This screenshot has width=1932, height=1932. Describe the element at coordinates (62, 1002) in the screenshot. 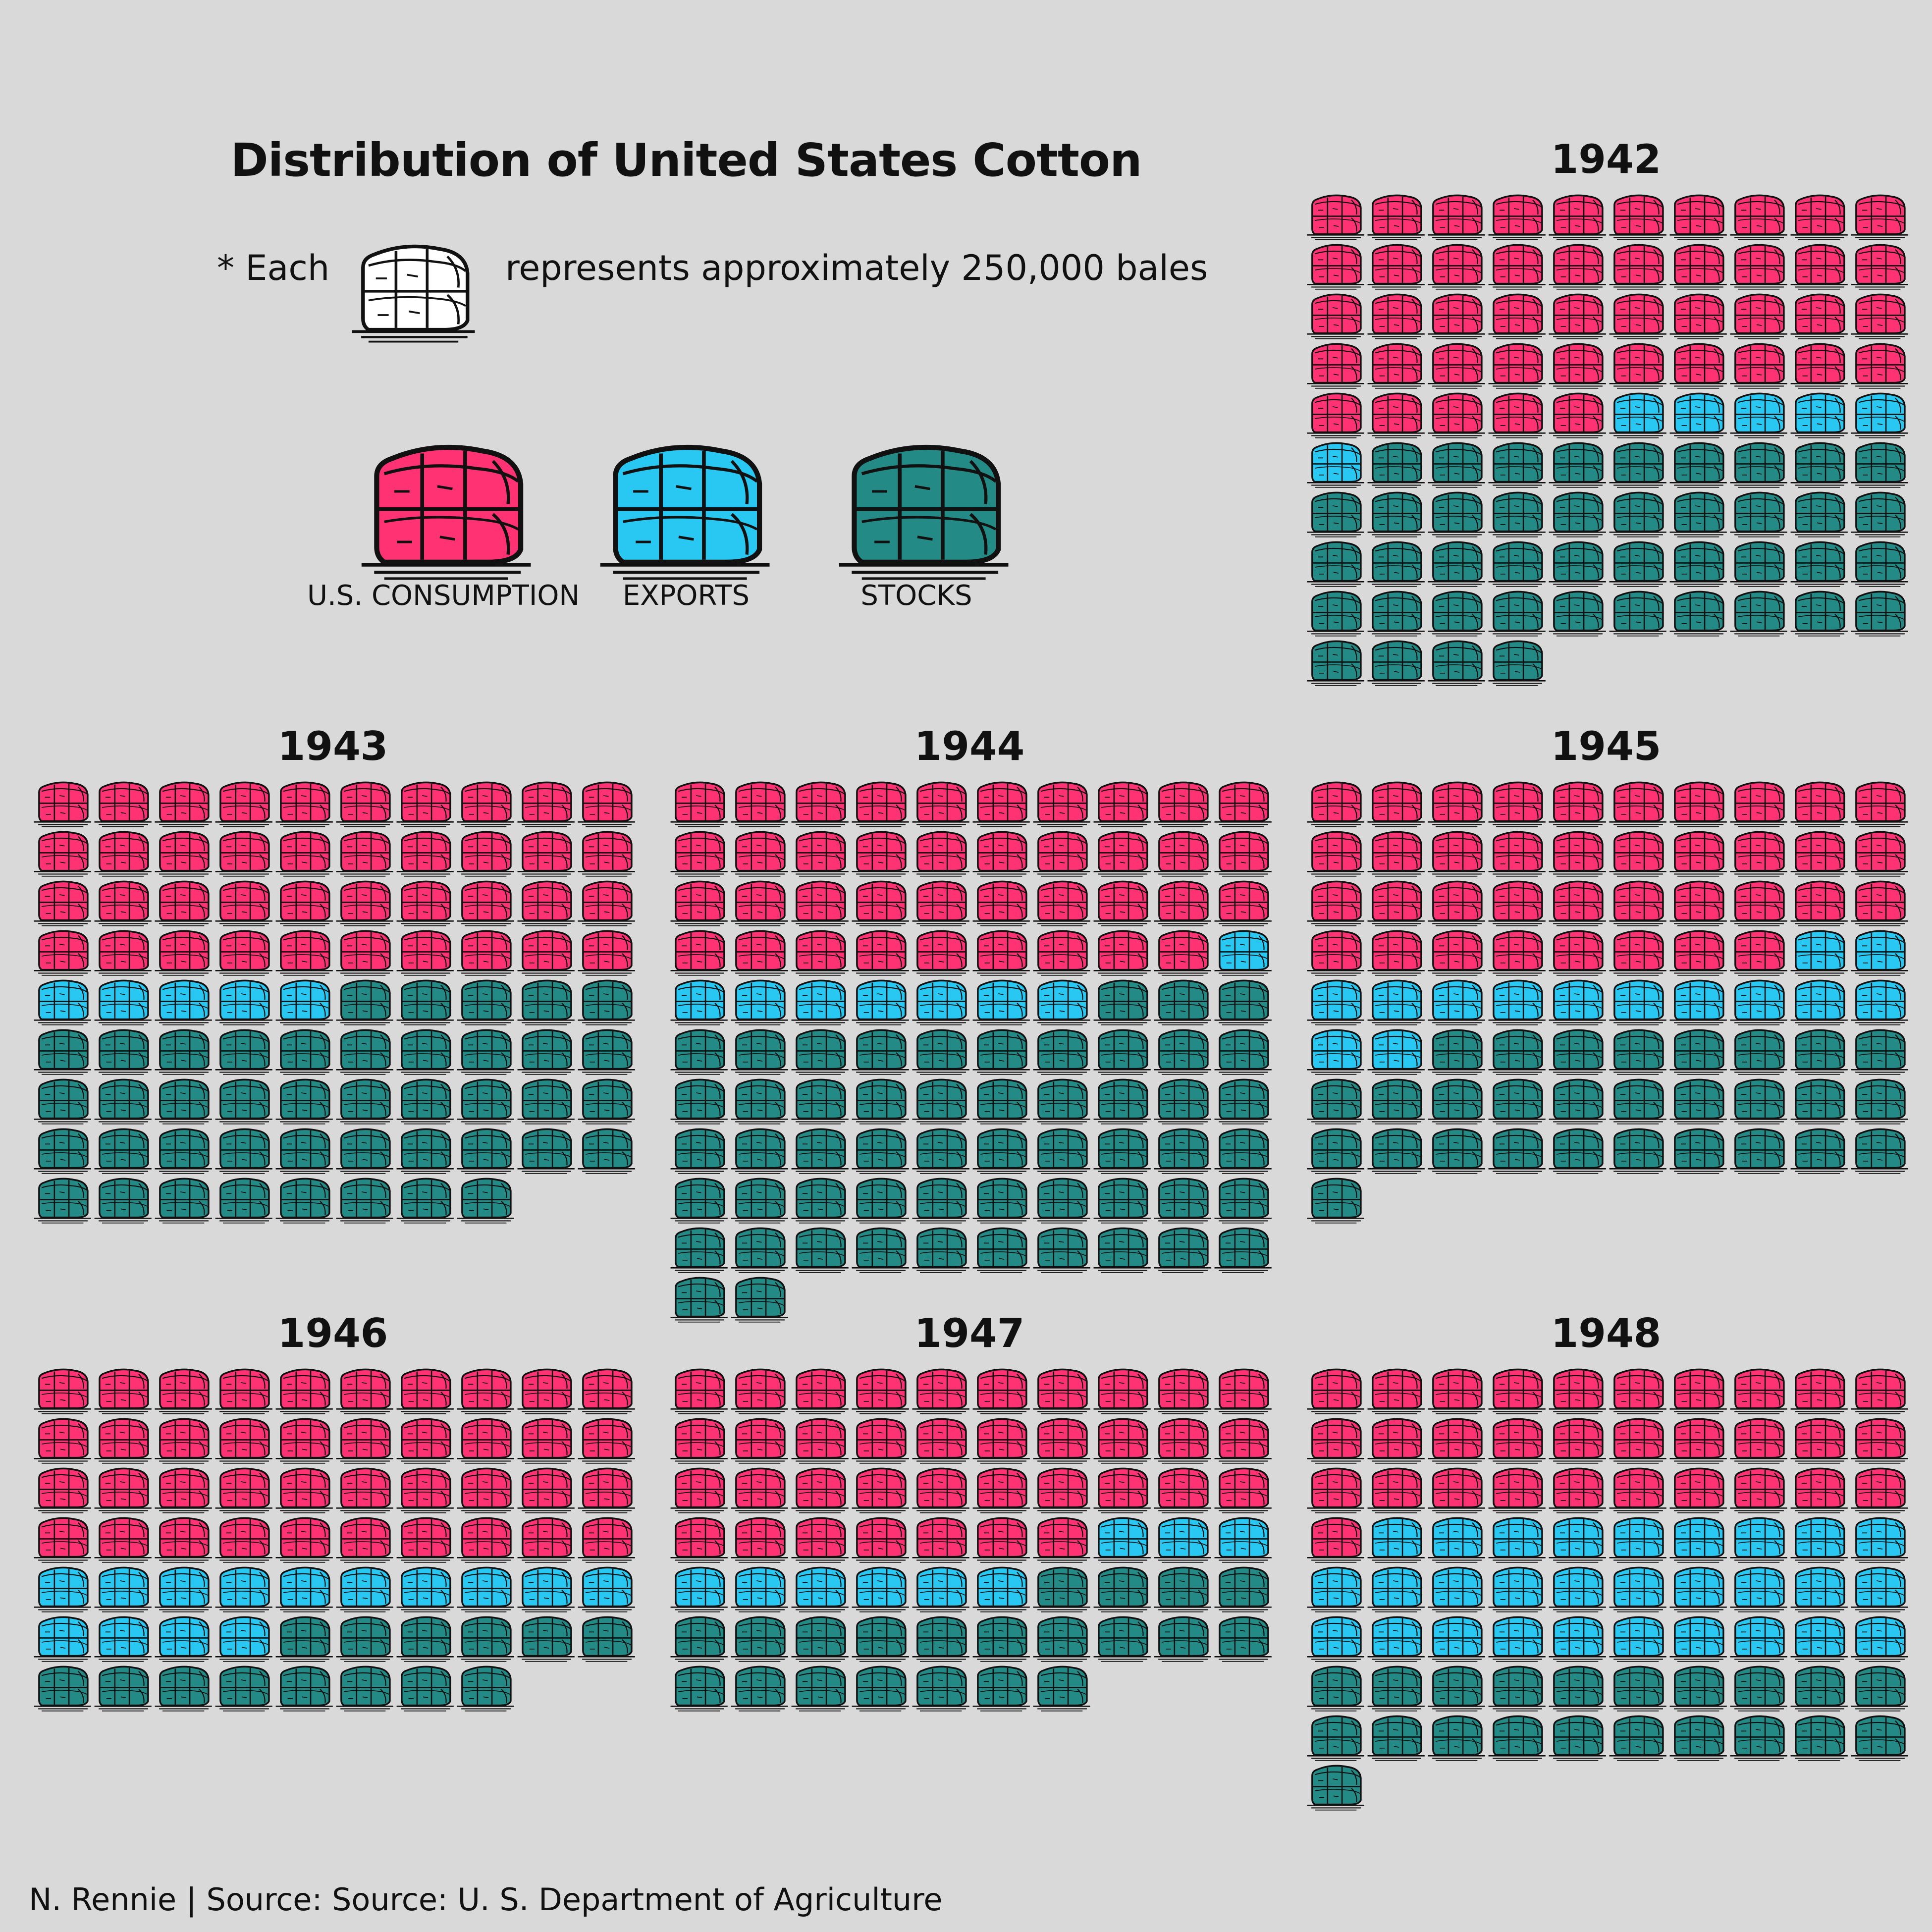

I see `bale-icon-1943-exports` at that location.